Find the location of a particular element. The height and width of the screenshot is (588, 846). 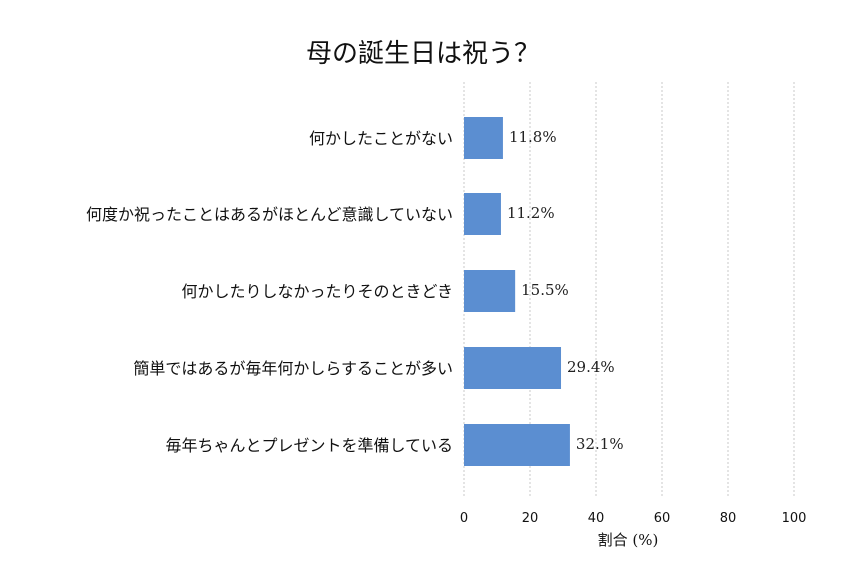

chart-title: 母の誕生日は祝う？ is located at coordinates (423, 54).